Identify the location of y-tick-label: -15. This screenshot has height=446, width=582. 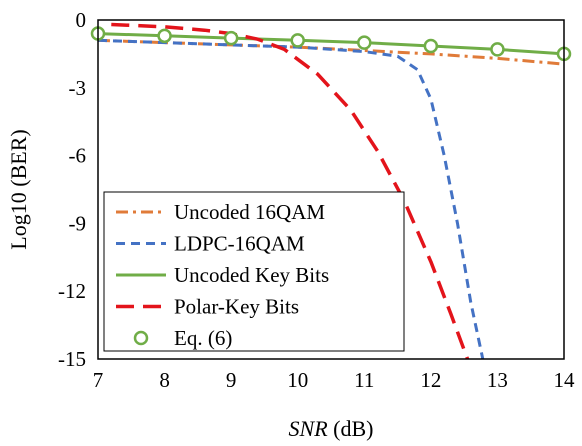
(72, 359).